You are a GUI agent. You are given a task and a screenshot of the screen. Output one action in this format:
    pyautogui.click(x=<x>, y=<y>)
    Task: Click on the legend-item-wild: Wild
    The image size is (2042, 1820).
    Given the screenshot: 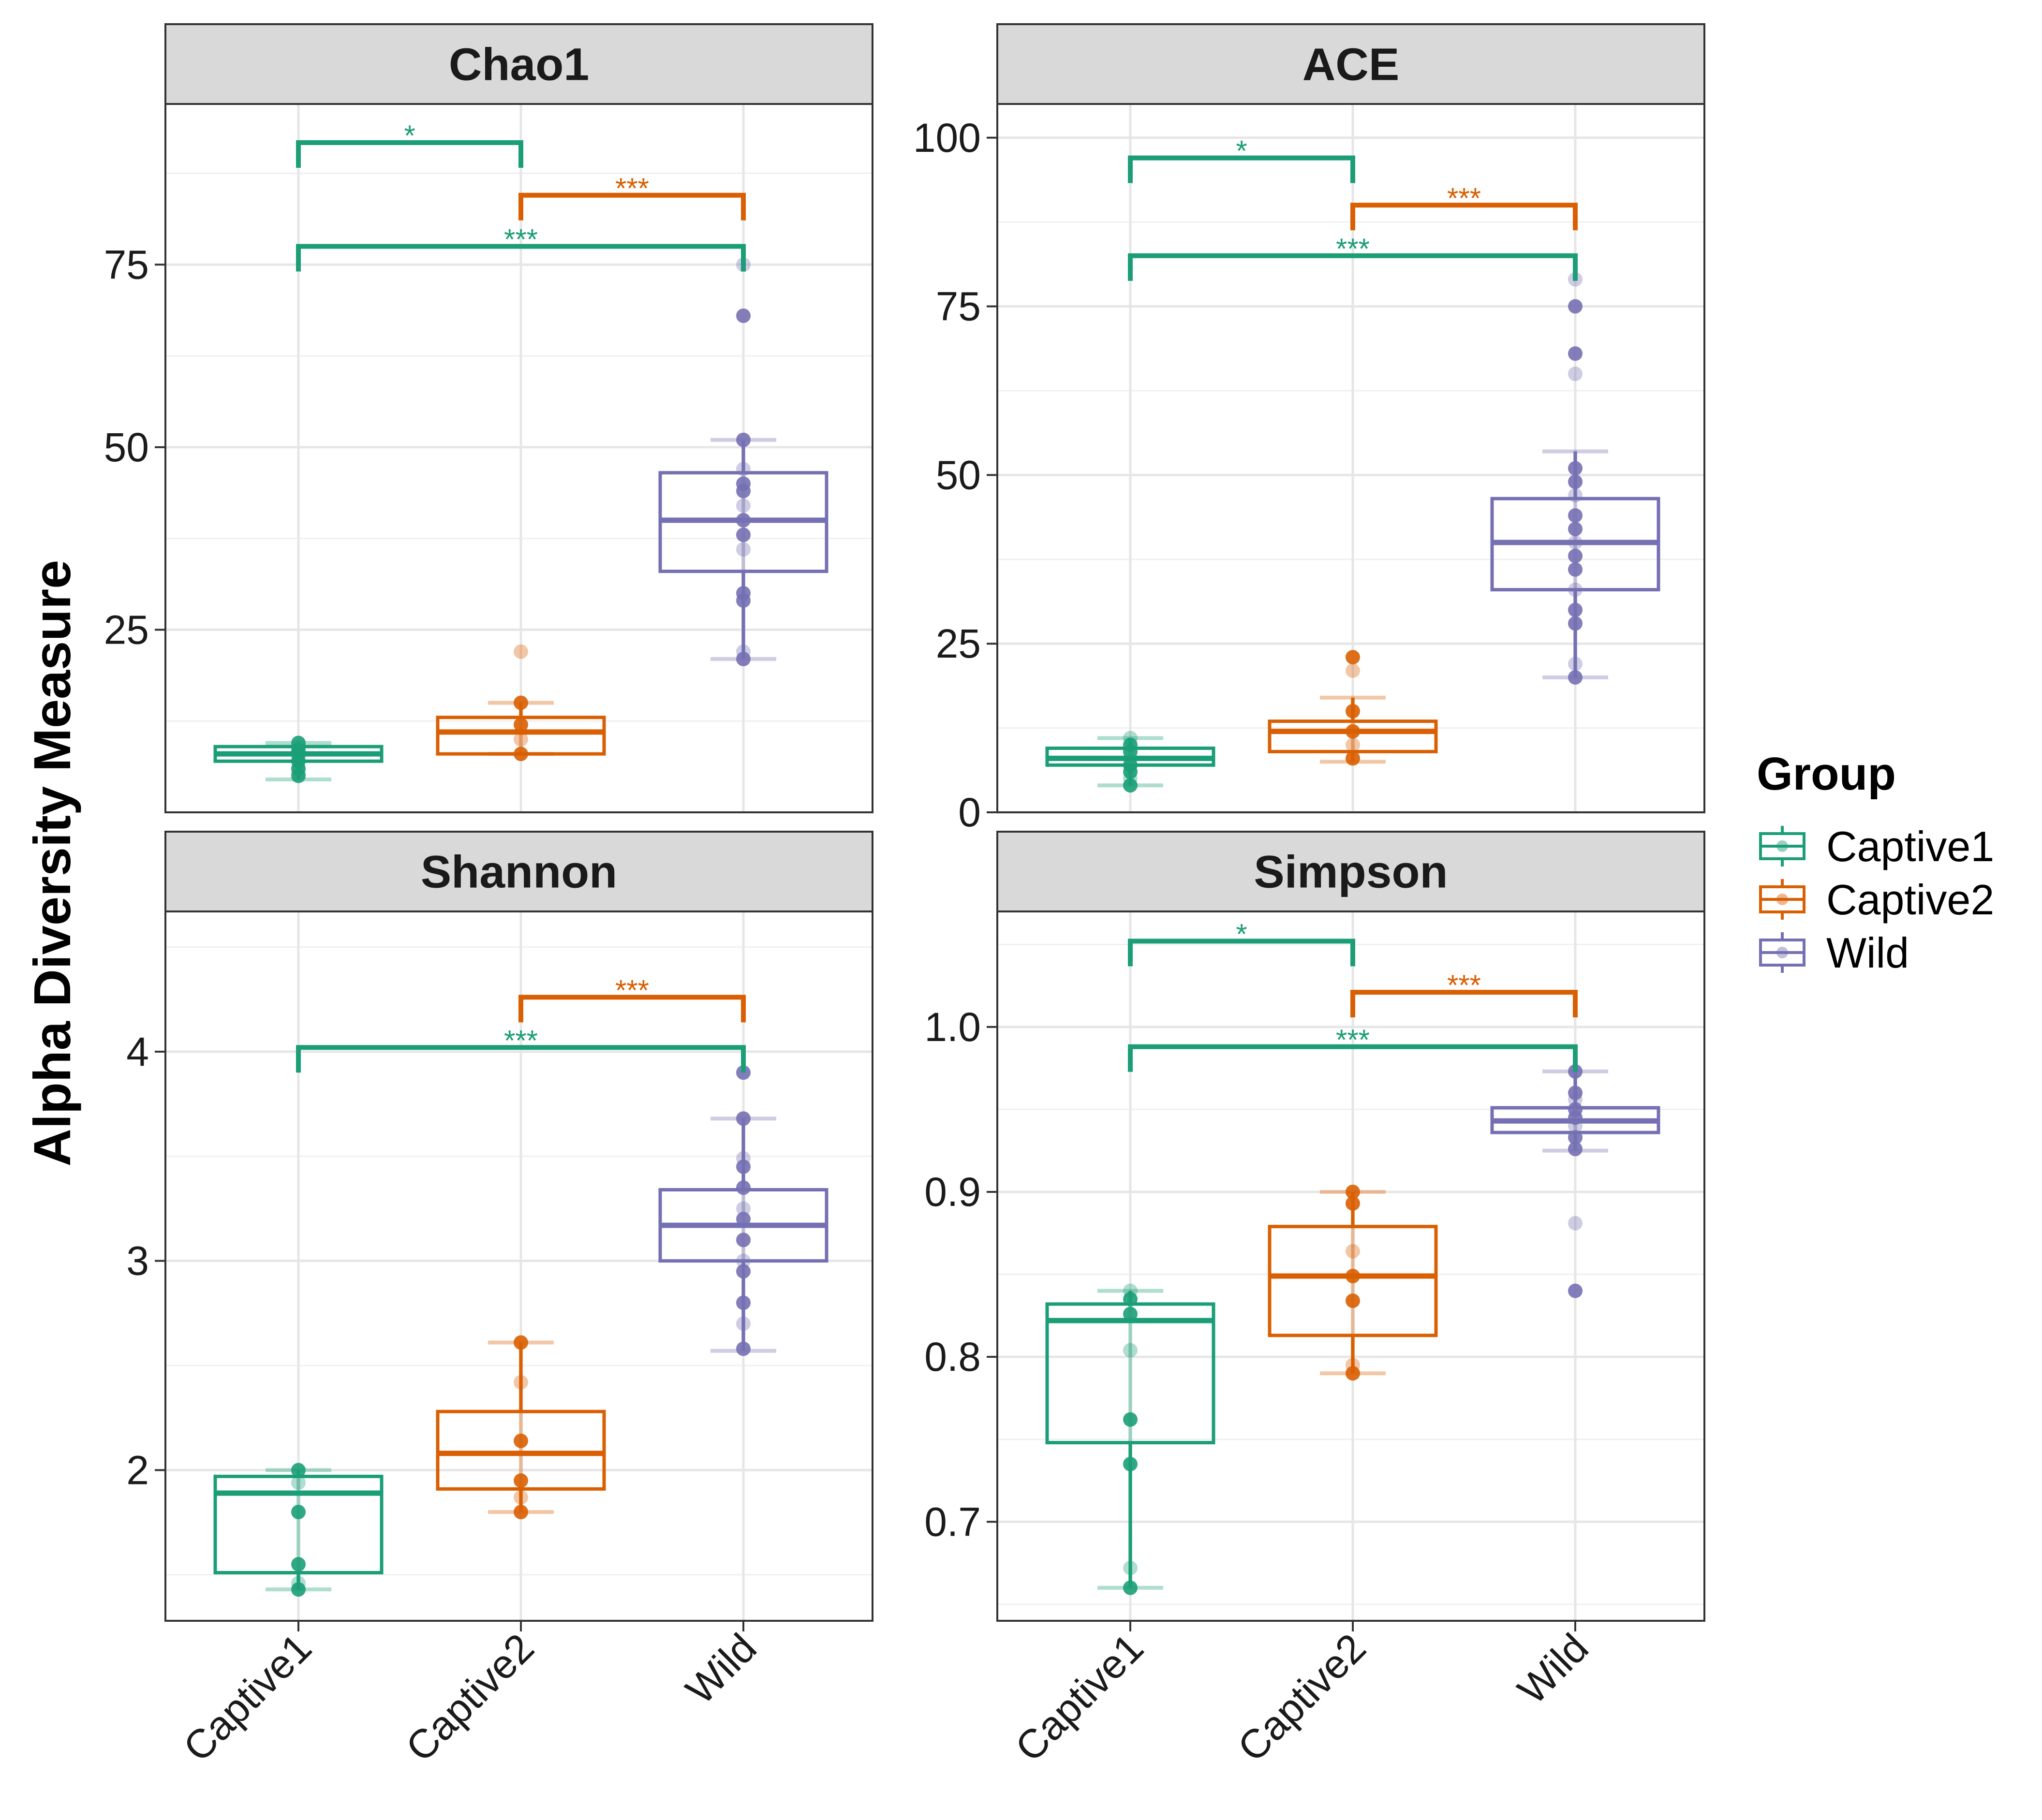 What is the action you would take?
    pyautogui.click(x=1834, y=953)
    